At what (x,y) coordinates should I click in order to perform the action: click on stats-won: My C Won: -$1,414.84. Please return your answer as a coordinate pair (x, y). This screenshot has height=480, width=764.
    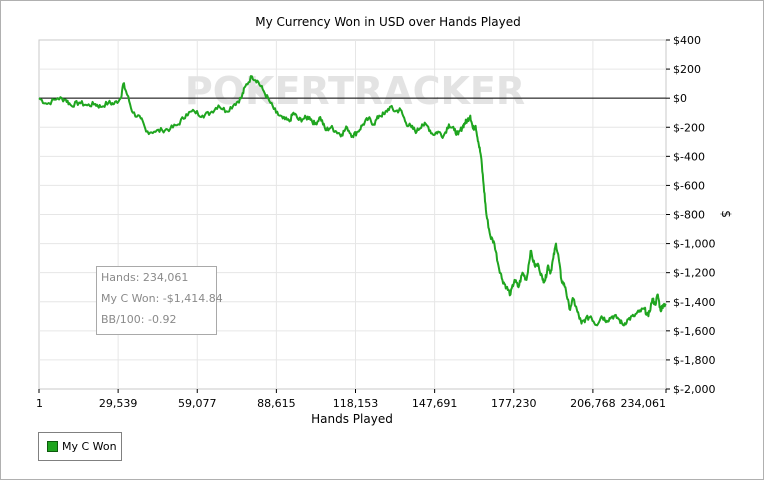
    Looking at the image, I should click on (162, 298).